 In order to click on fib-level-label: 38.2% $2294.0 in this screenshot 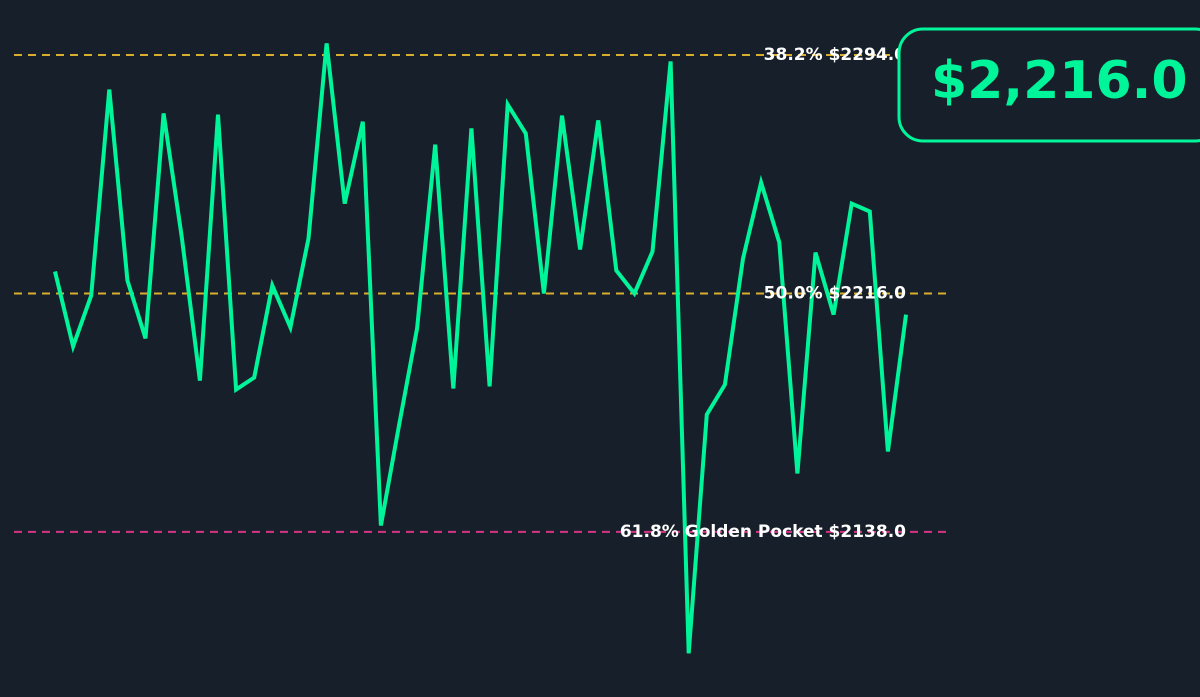, I will do `click(835, 55)`.